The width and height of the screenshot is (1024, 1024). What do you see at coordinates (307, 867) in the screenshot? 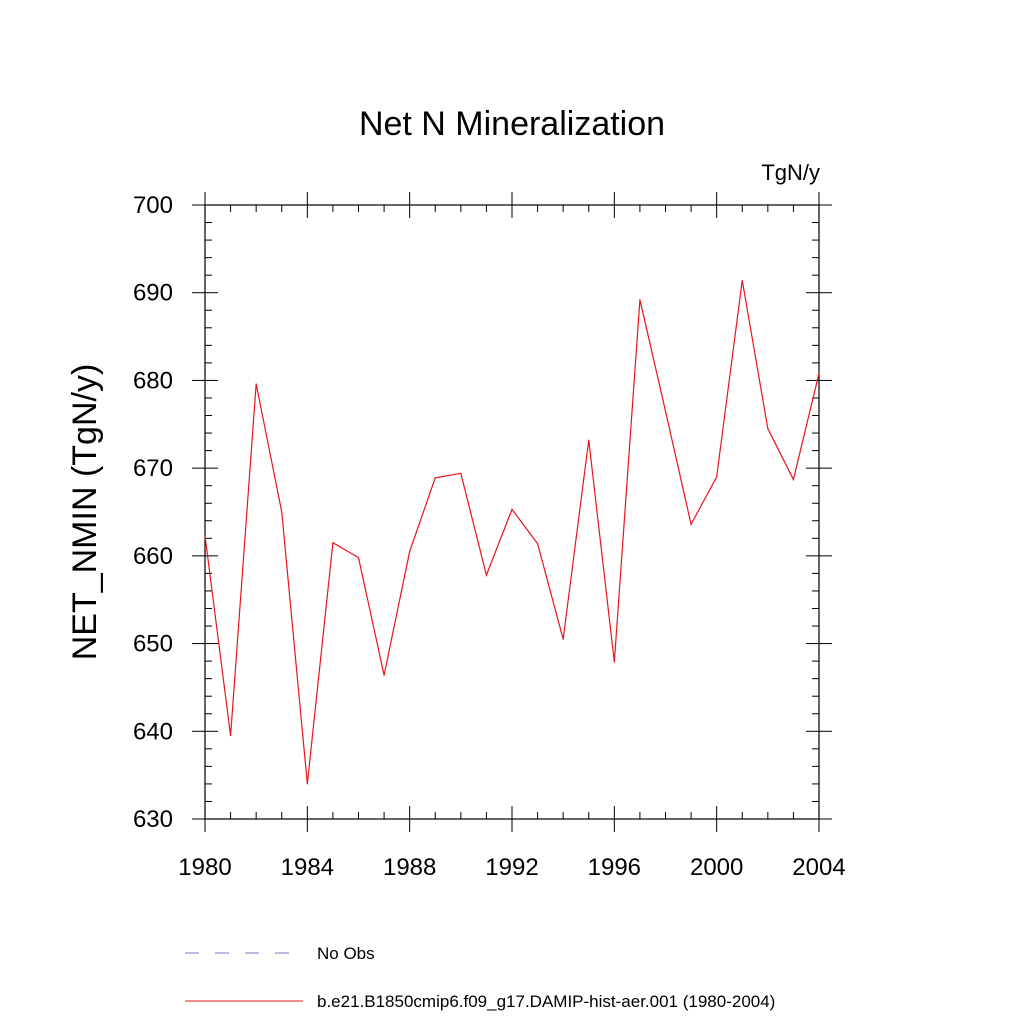
I see `x-tick-label: 1984` at bounding box center [307, 867].